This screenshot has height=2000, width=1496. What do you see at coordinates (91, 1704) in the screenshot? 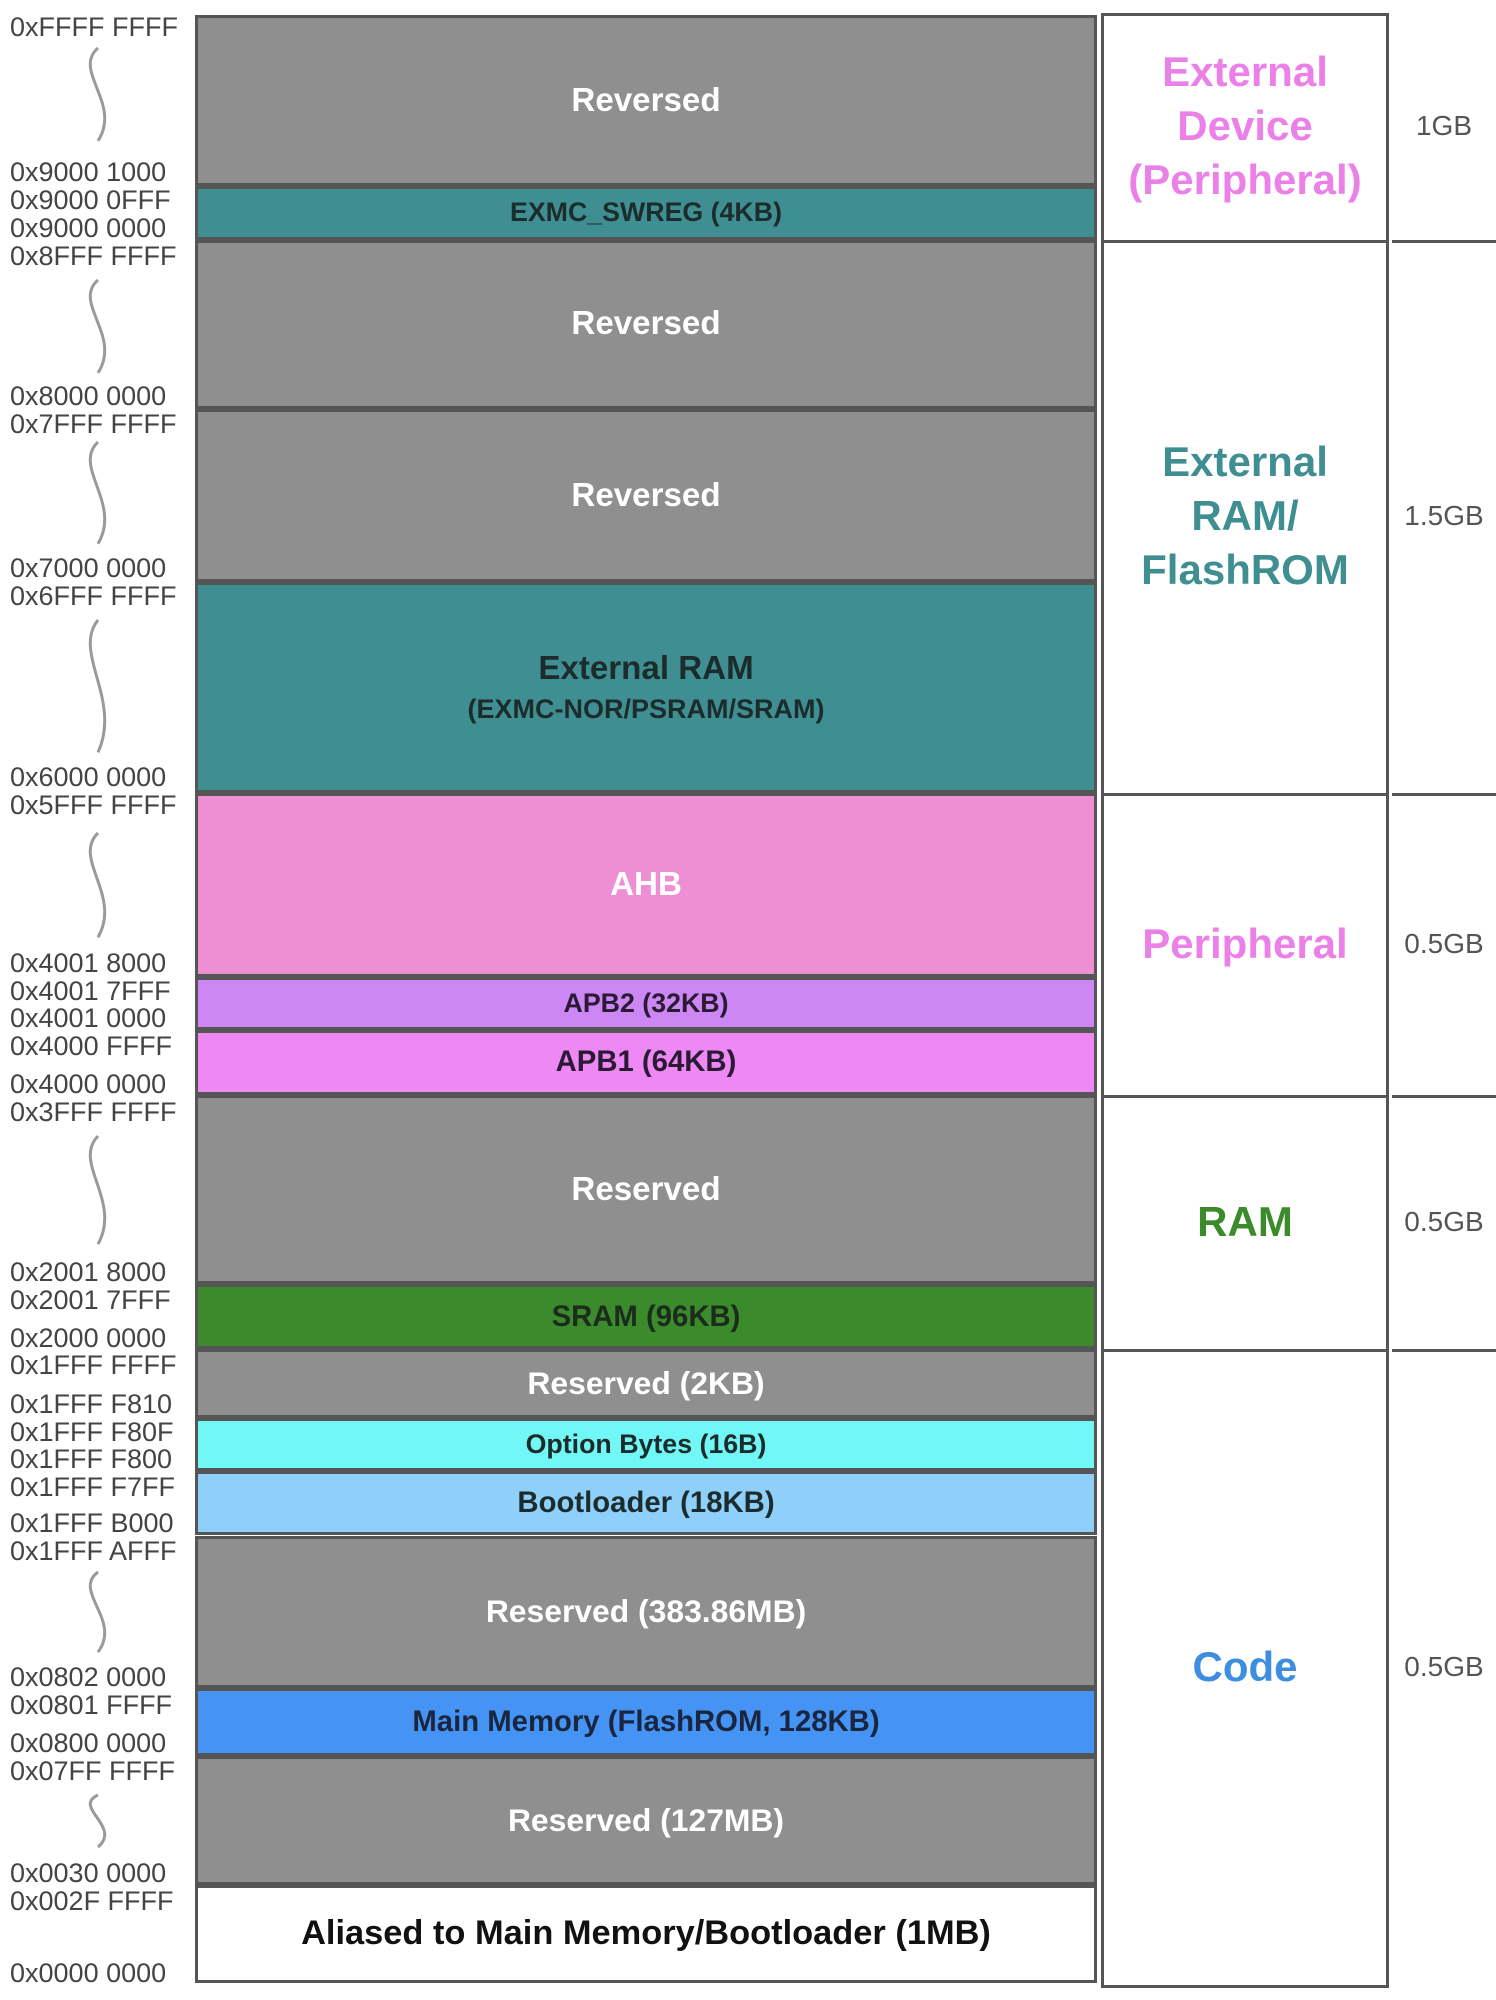
I see `address-label: 0x0801 FFFF` at bounding box center [91, 1704].